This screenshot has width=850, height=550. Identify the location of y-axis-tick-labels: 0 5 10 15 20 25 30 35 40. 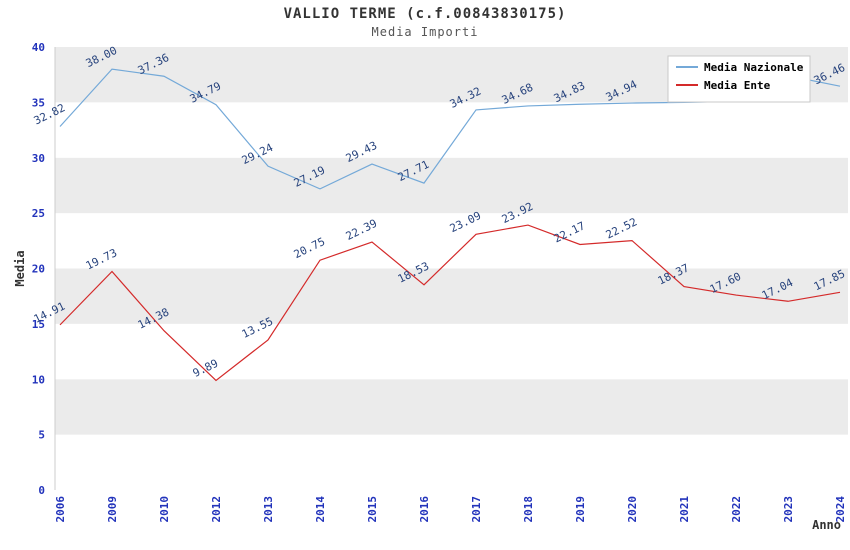
(38, 269).